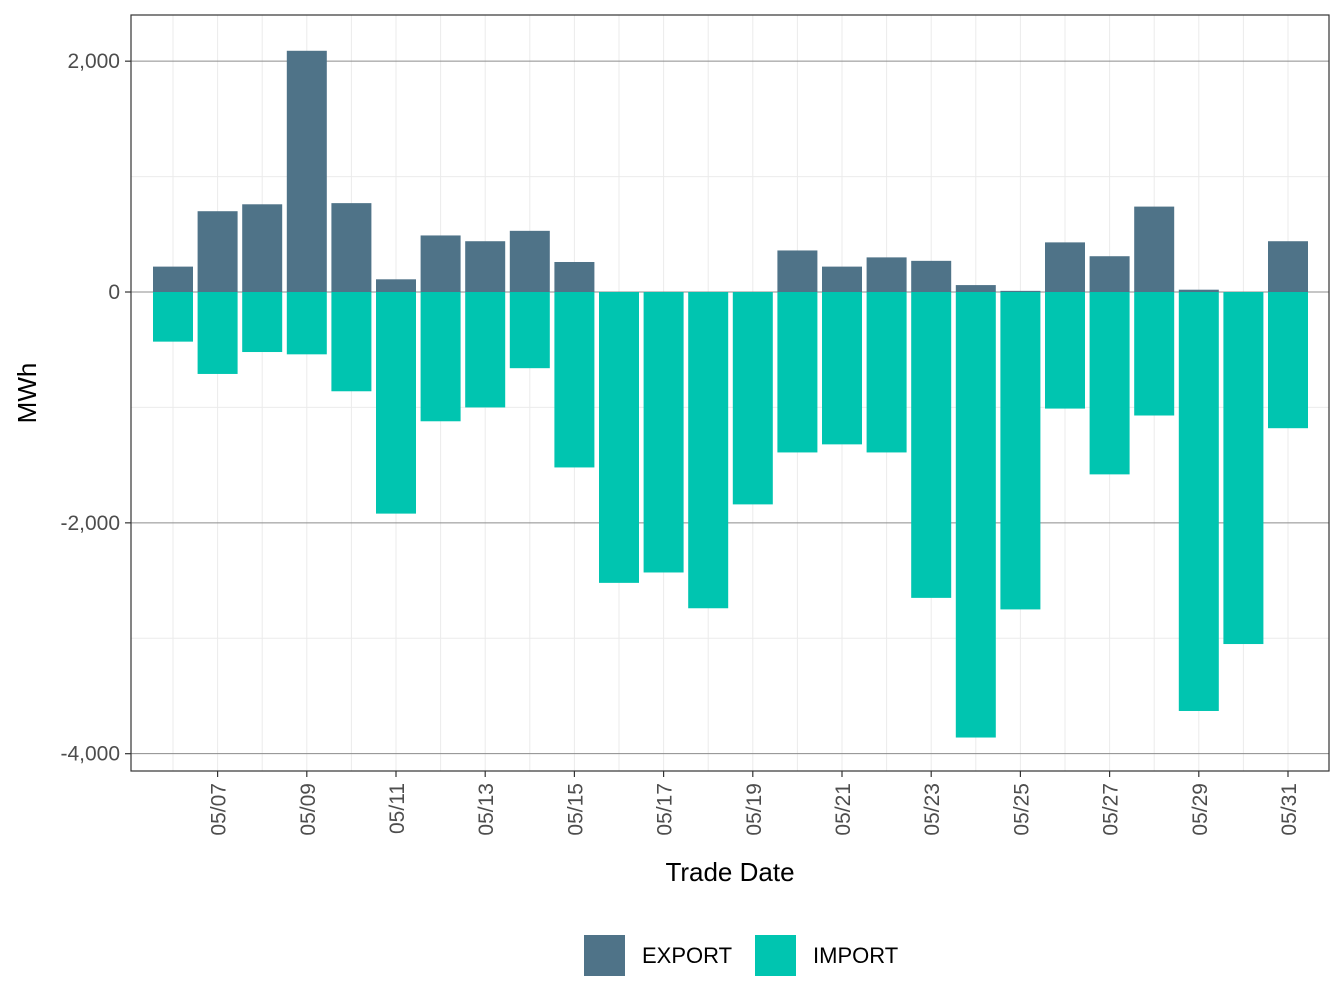  I want to click on x-tick-label: 05/23, so click(932, 809).